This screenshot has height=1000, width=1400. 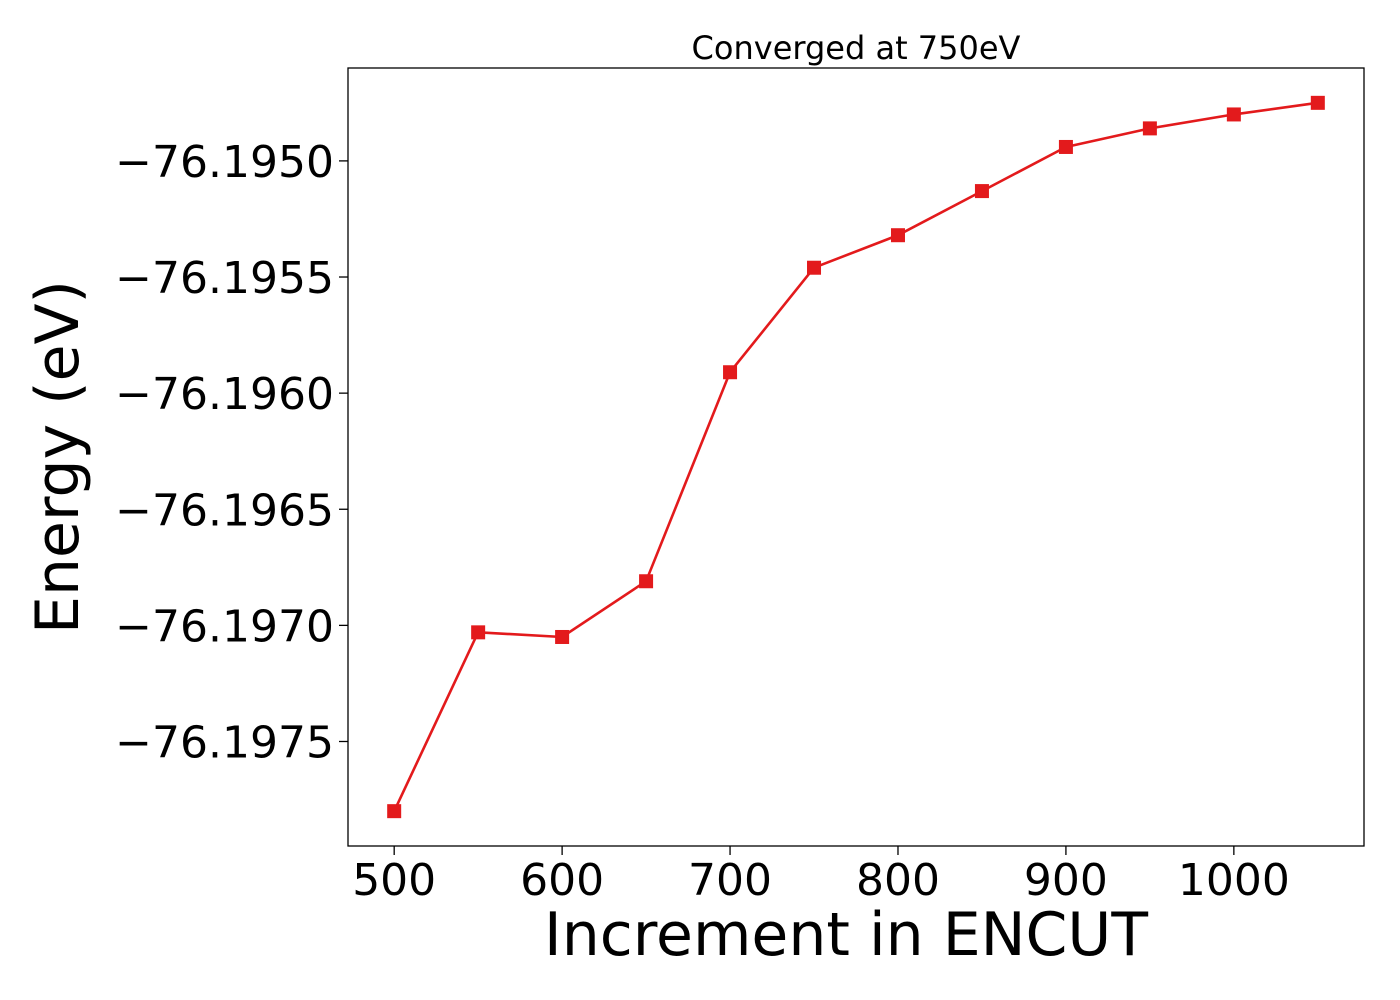 What do you see at coordinates (846, 935) in the screenshot?
I see `x-axis-title: Increment in ENCUT` at bounding box center [846, 935].